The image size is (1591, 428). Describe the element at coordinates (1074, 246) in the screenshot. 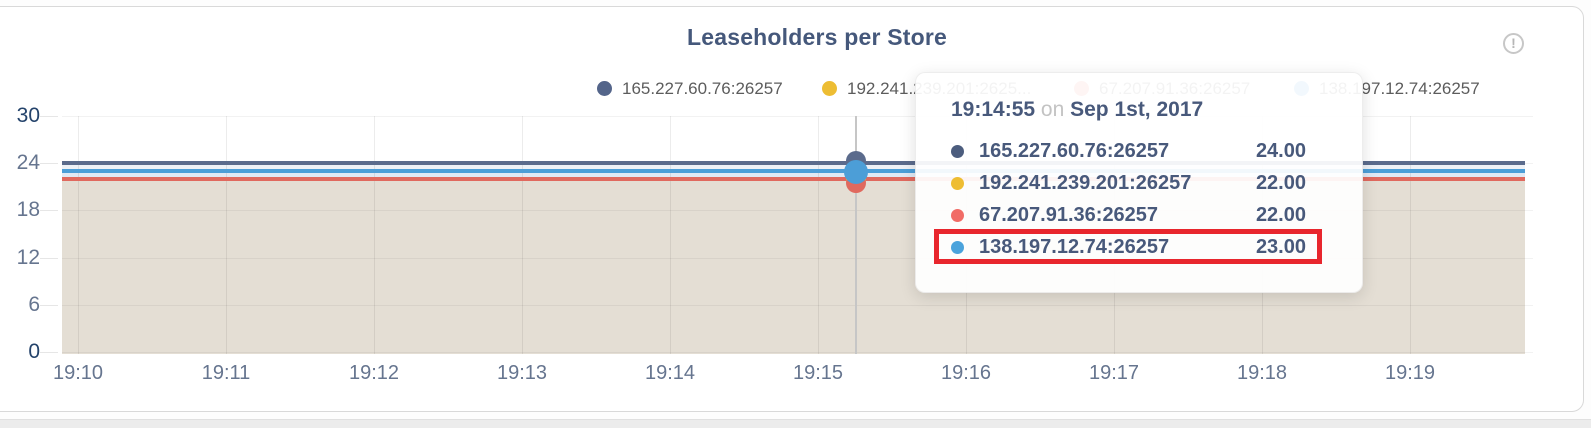

I see `tooltip-series-label: 138.197.12.74:26257` at that location.